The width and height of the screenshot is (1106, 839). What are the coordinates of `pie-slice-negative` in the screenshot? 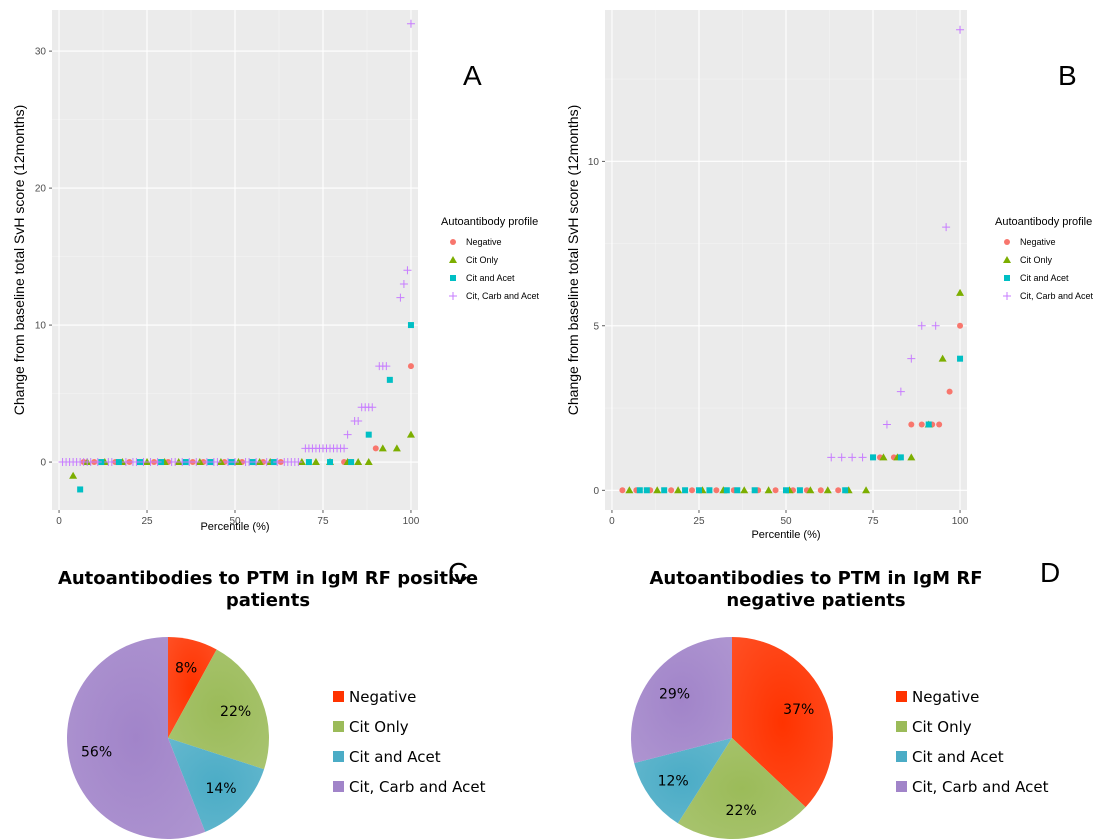 It's located at (783, 722).